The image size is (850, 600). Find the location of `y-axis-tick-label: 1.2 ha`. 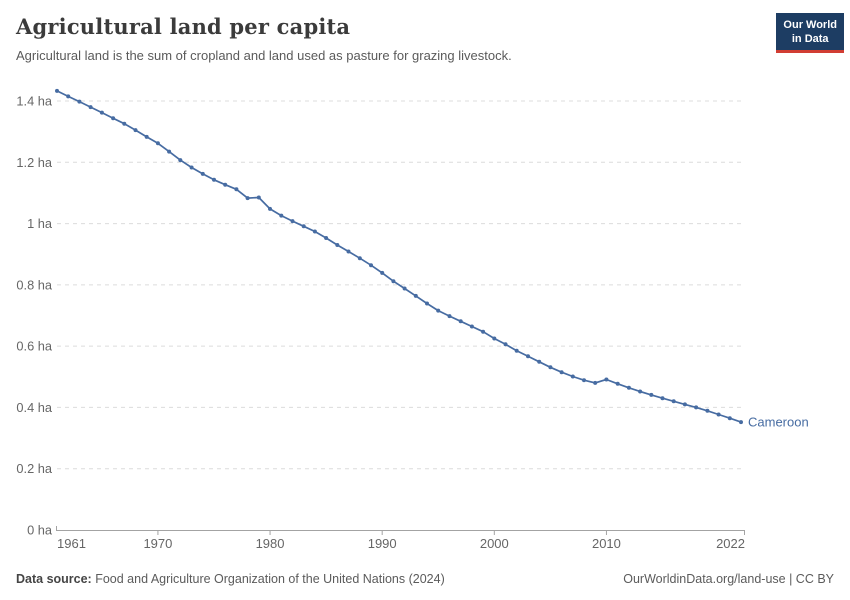

y-axis-tick-label: 1.2 ha is located at coordinates (34, 162).